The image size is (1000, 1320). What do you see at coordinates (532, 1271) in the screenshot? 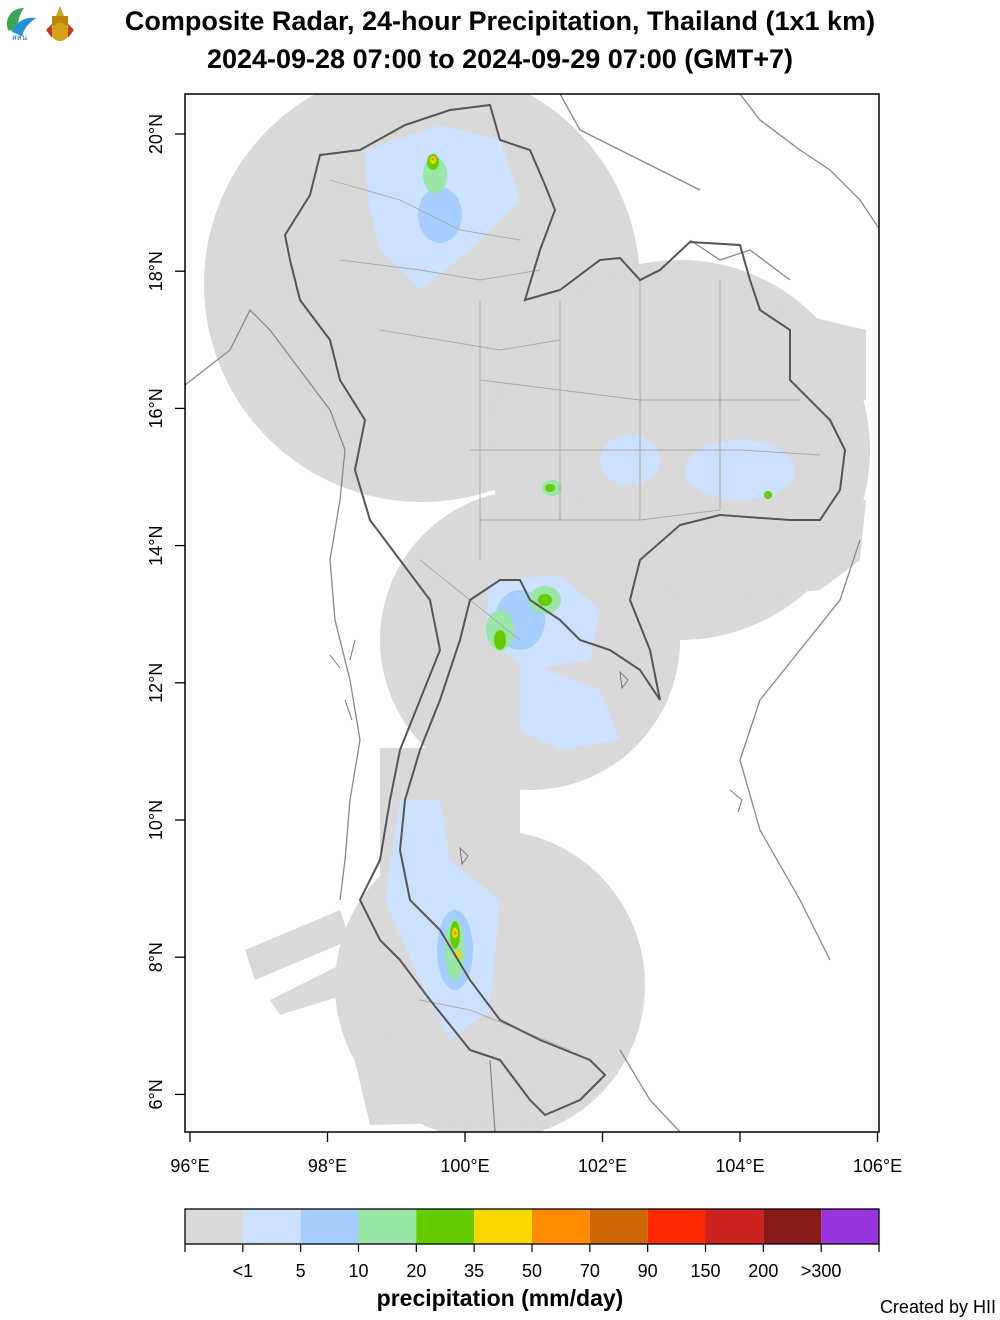
I see `legend-label: 50` at bounding box center [532, 1271].